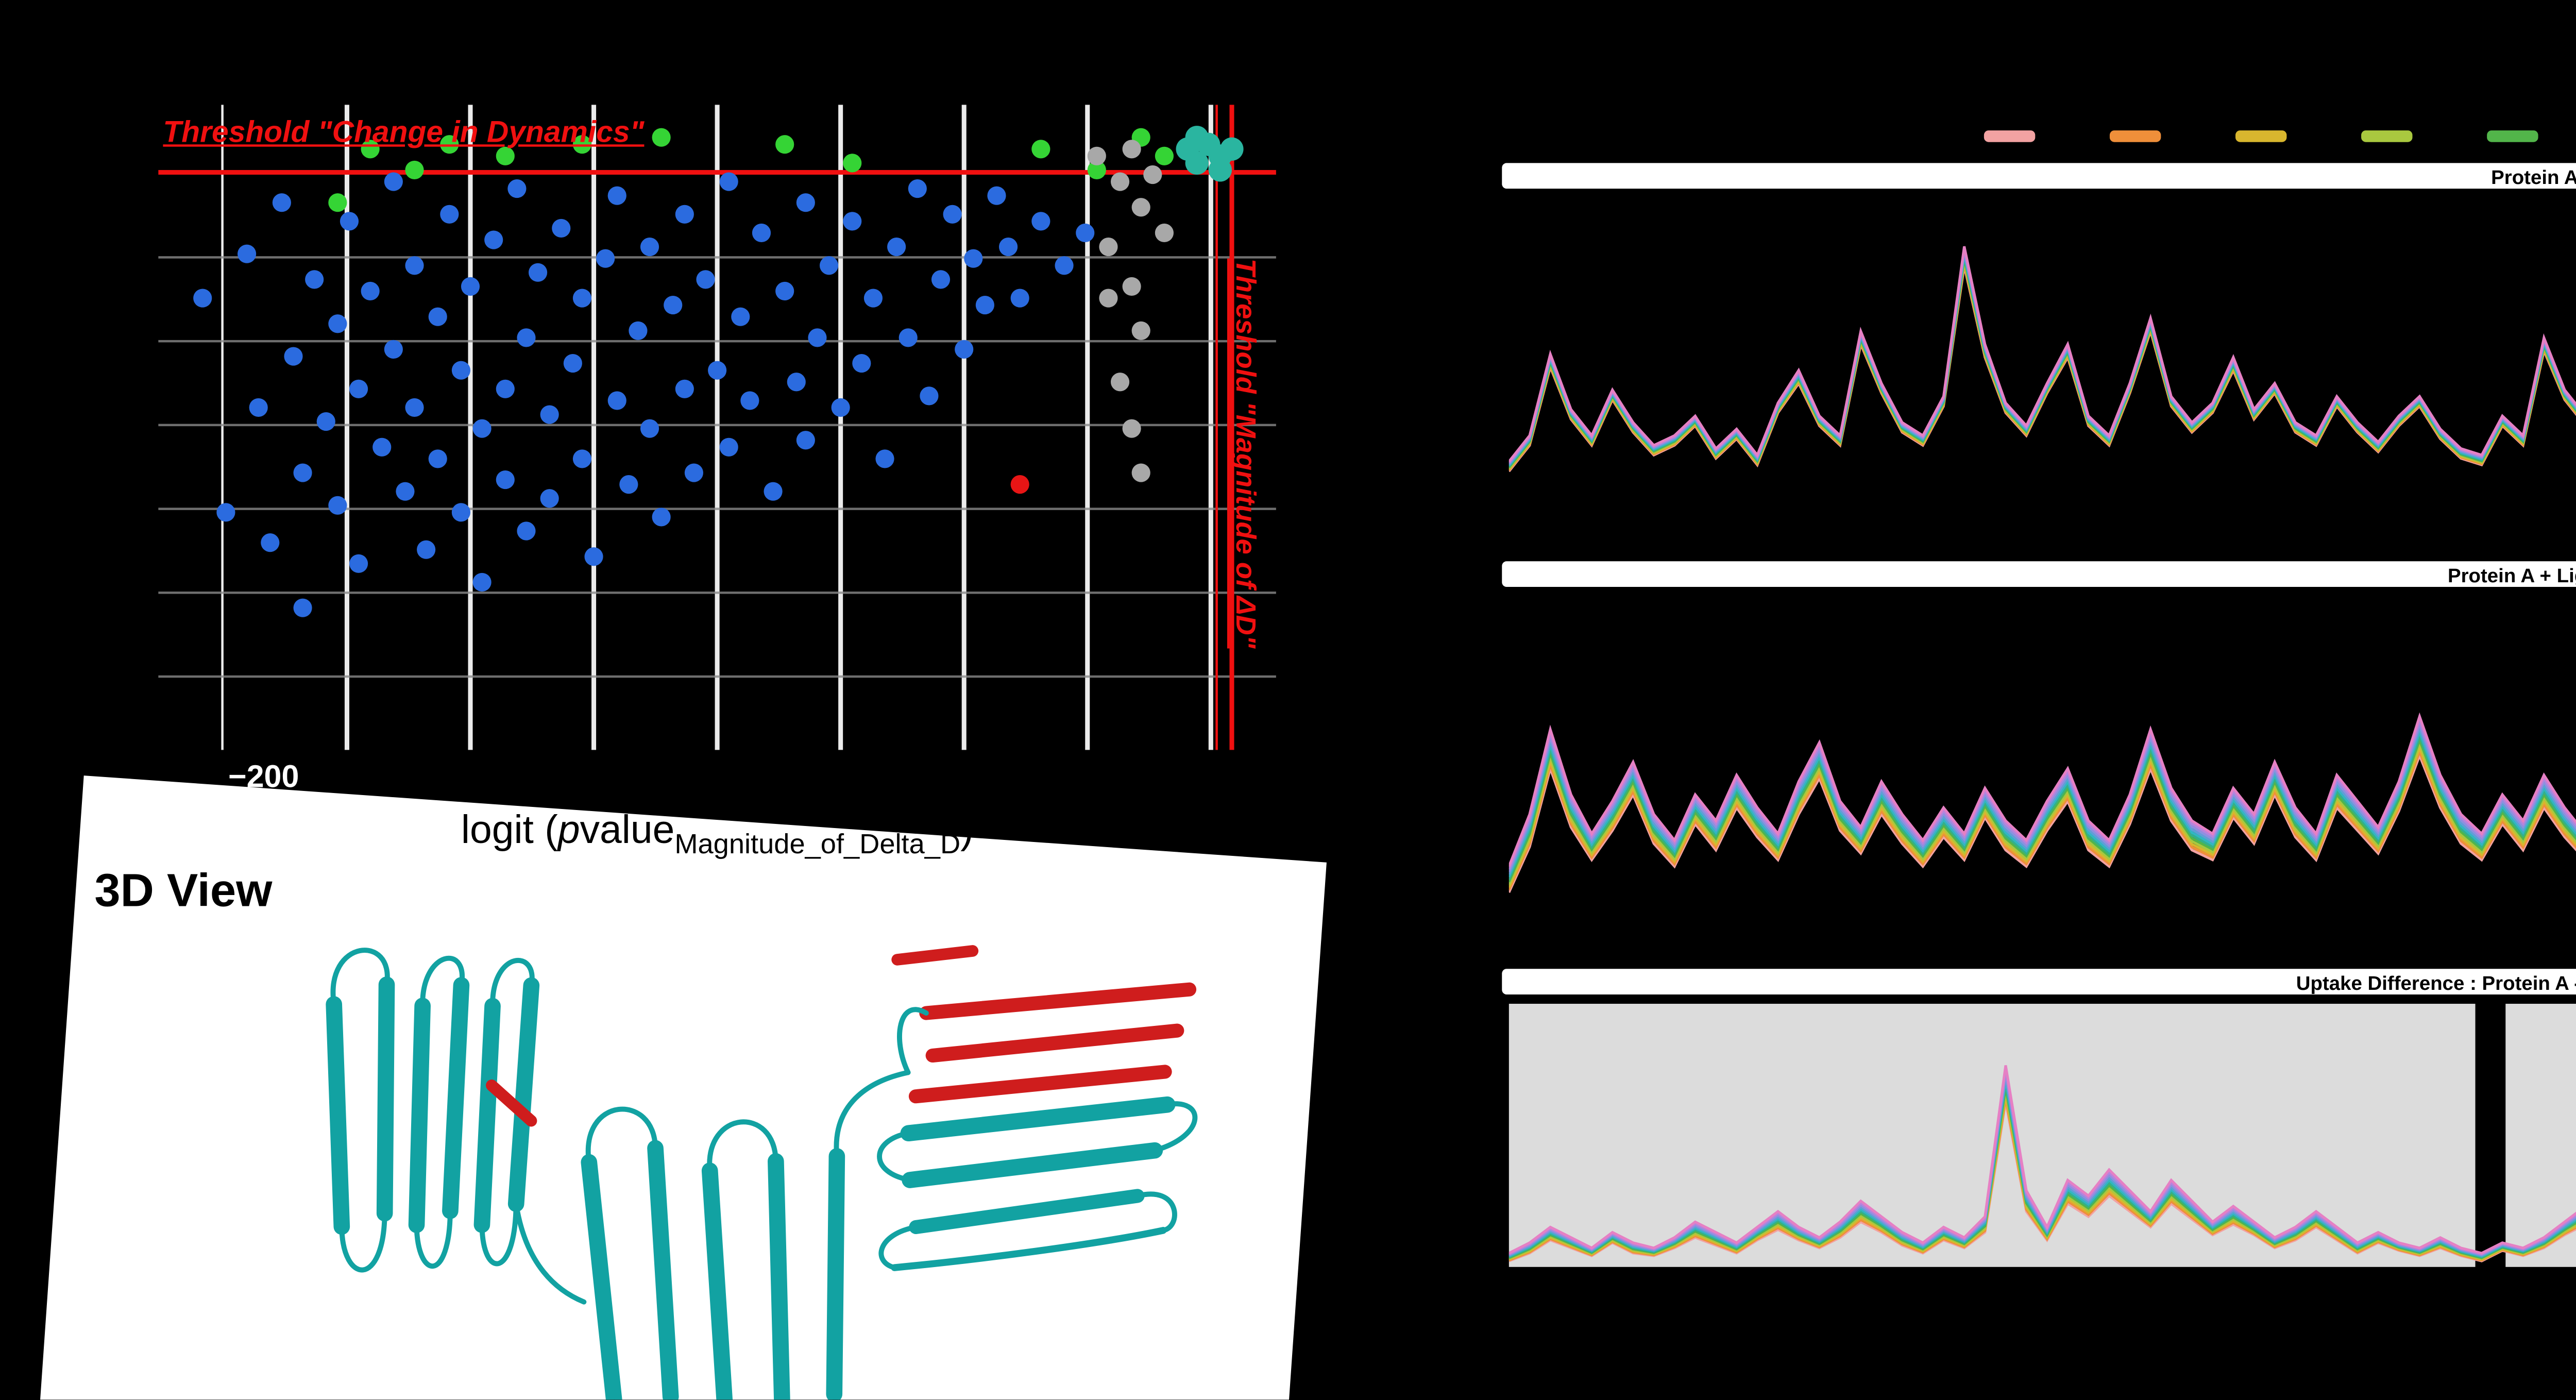  I want to click on scatter-point-significant-both, so click(1018, 485).